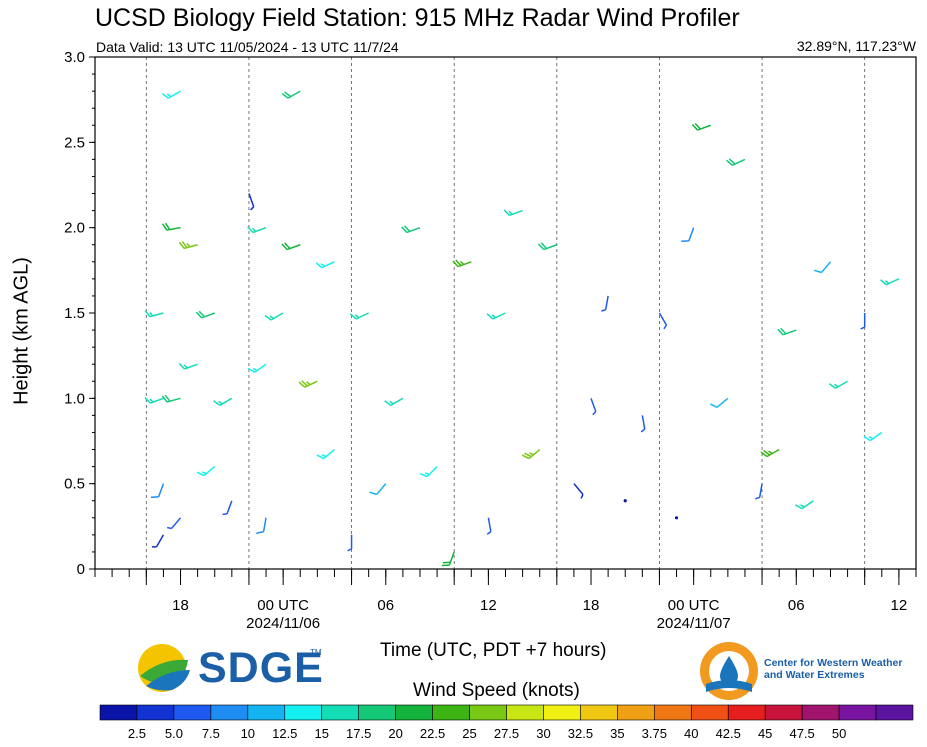  Describe the element at coordinates (814, 675) in the screenshot. I see `cw3e-name-line2: and Water Extremes` at that location.